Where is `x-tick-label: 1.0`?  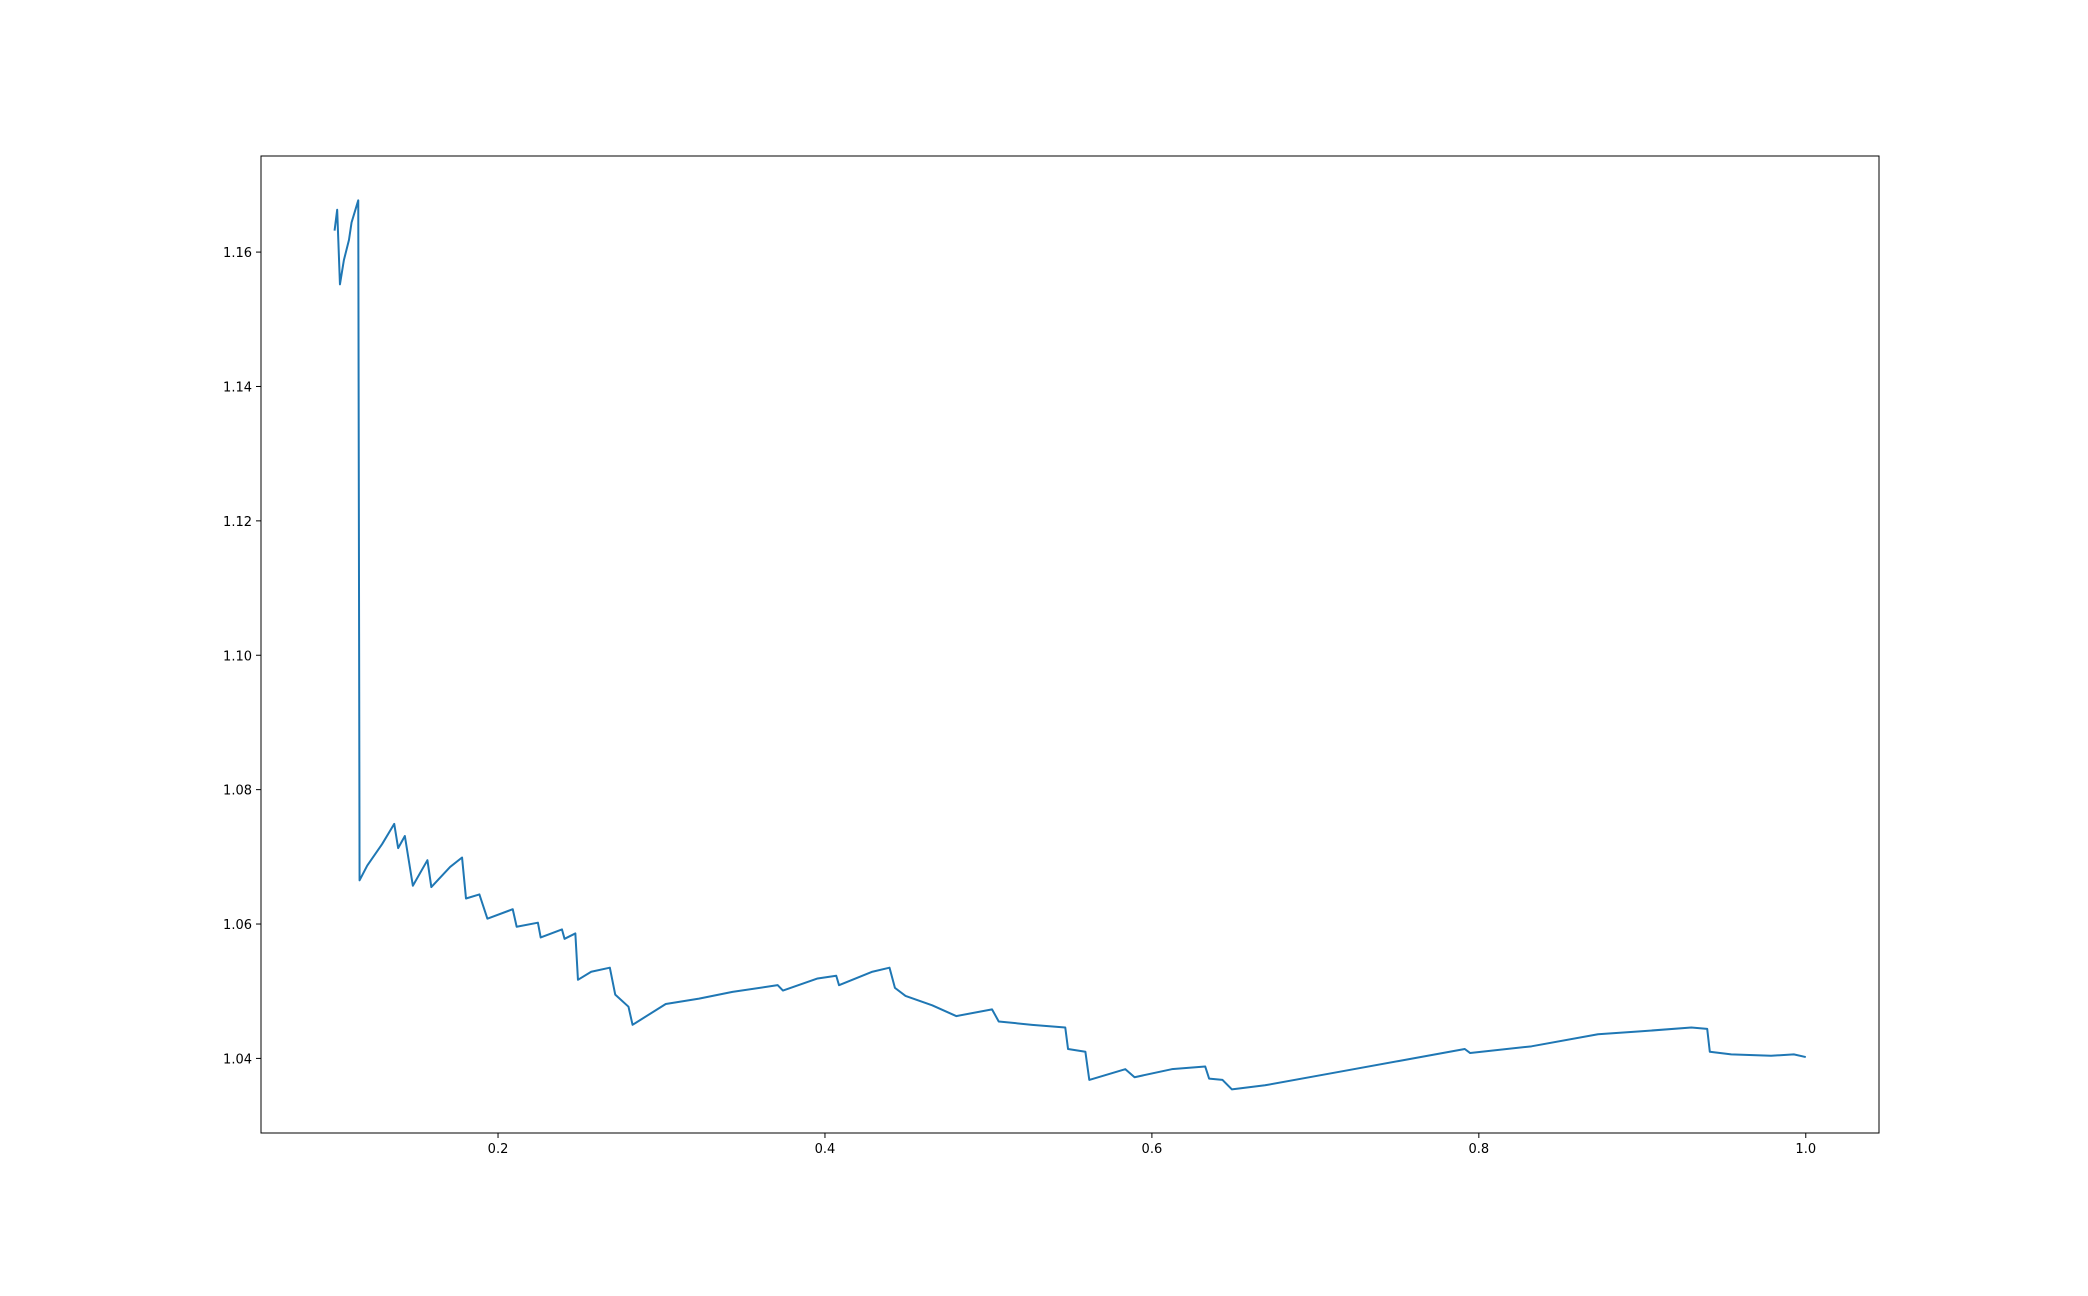 x-tick-label: 1.0 is located at coordinates (1805, 1149).